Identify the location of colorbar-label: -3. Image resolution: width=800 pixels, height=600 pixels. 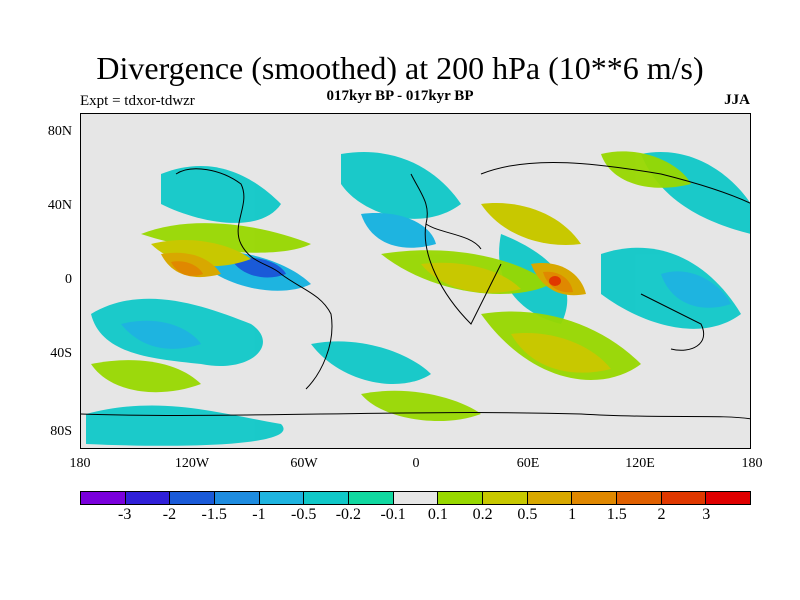
(125, 514).